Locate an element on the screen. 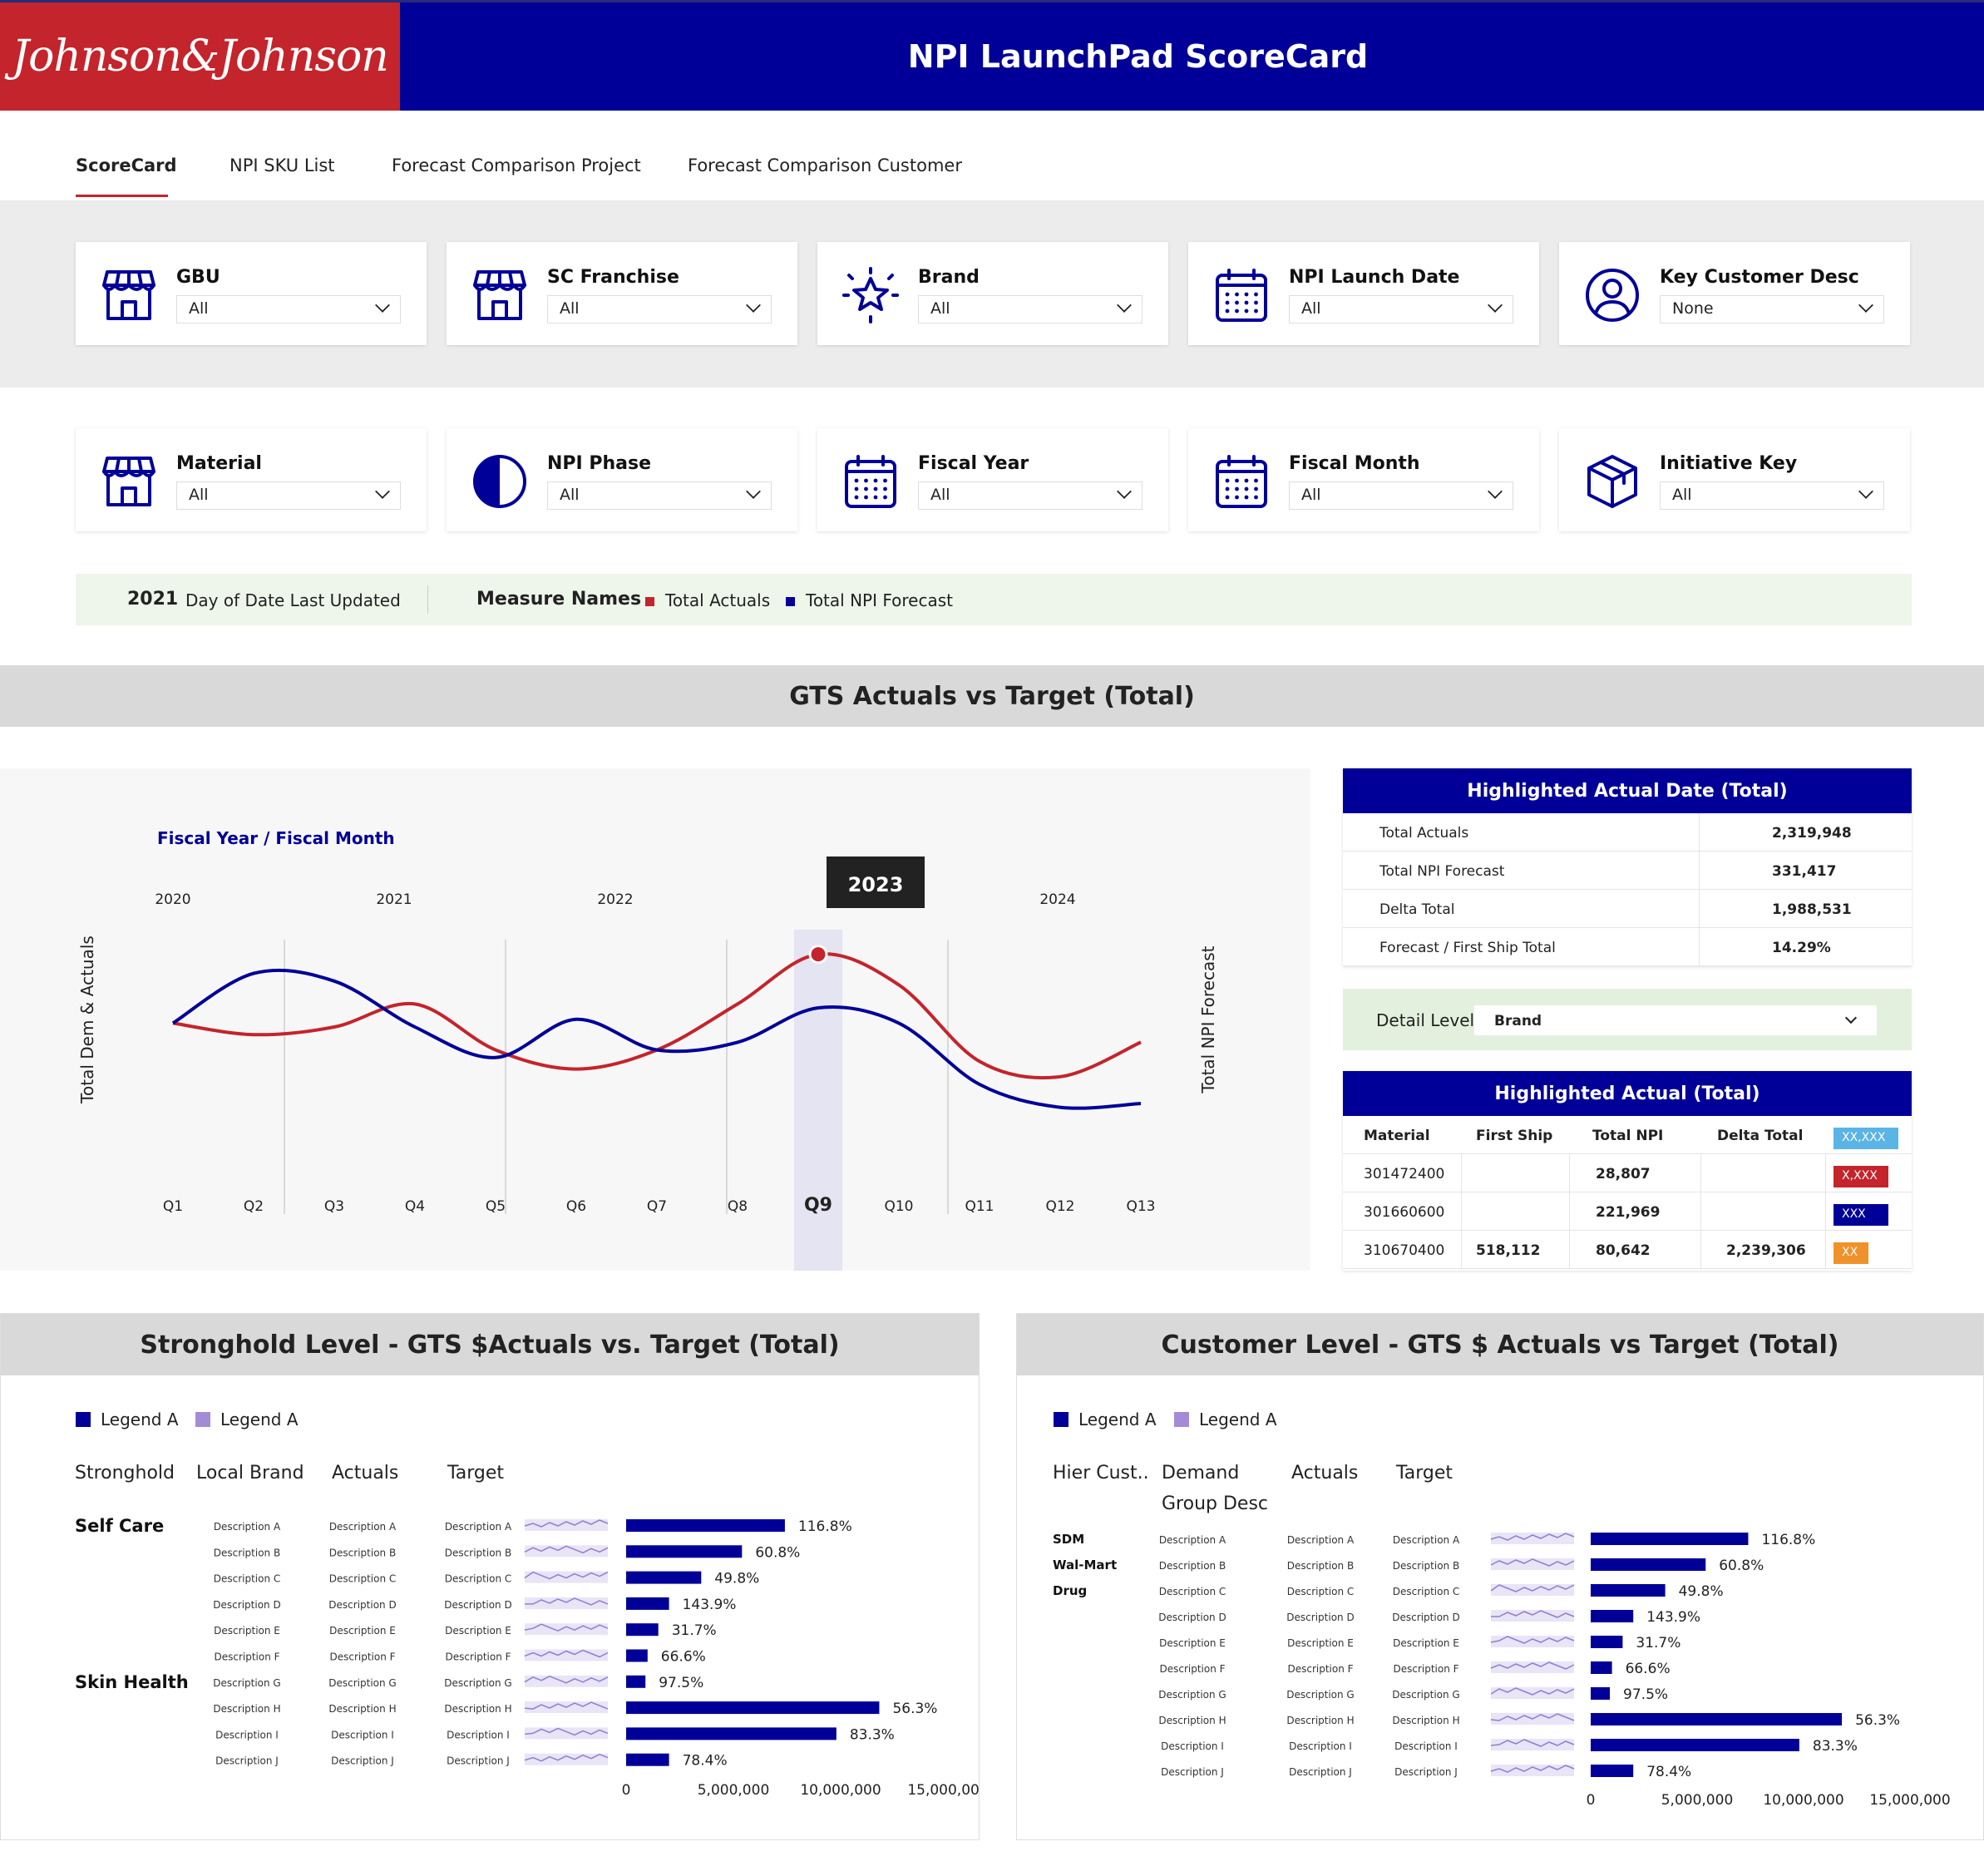  gts-section-title: GTS Actuals vs Target (Total) is located at coordinates (992, 696).